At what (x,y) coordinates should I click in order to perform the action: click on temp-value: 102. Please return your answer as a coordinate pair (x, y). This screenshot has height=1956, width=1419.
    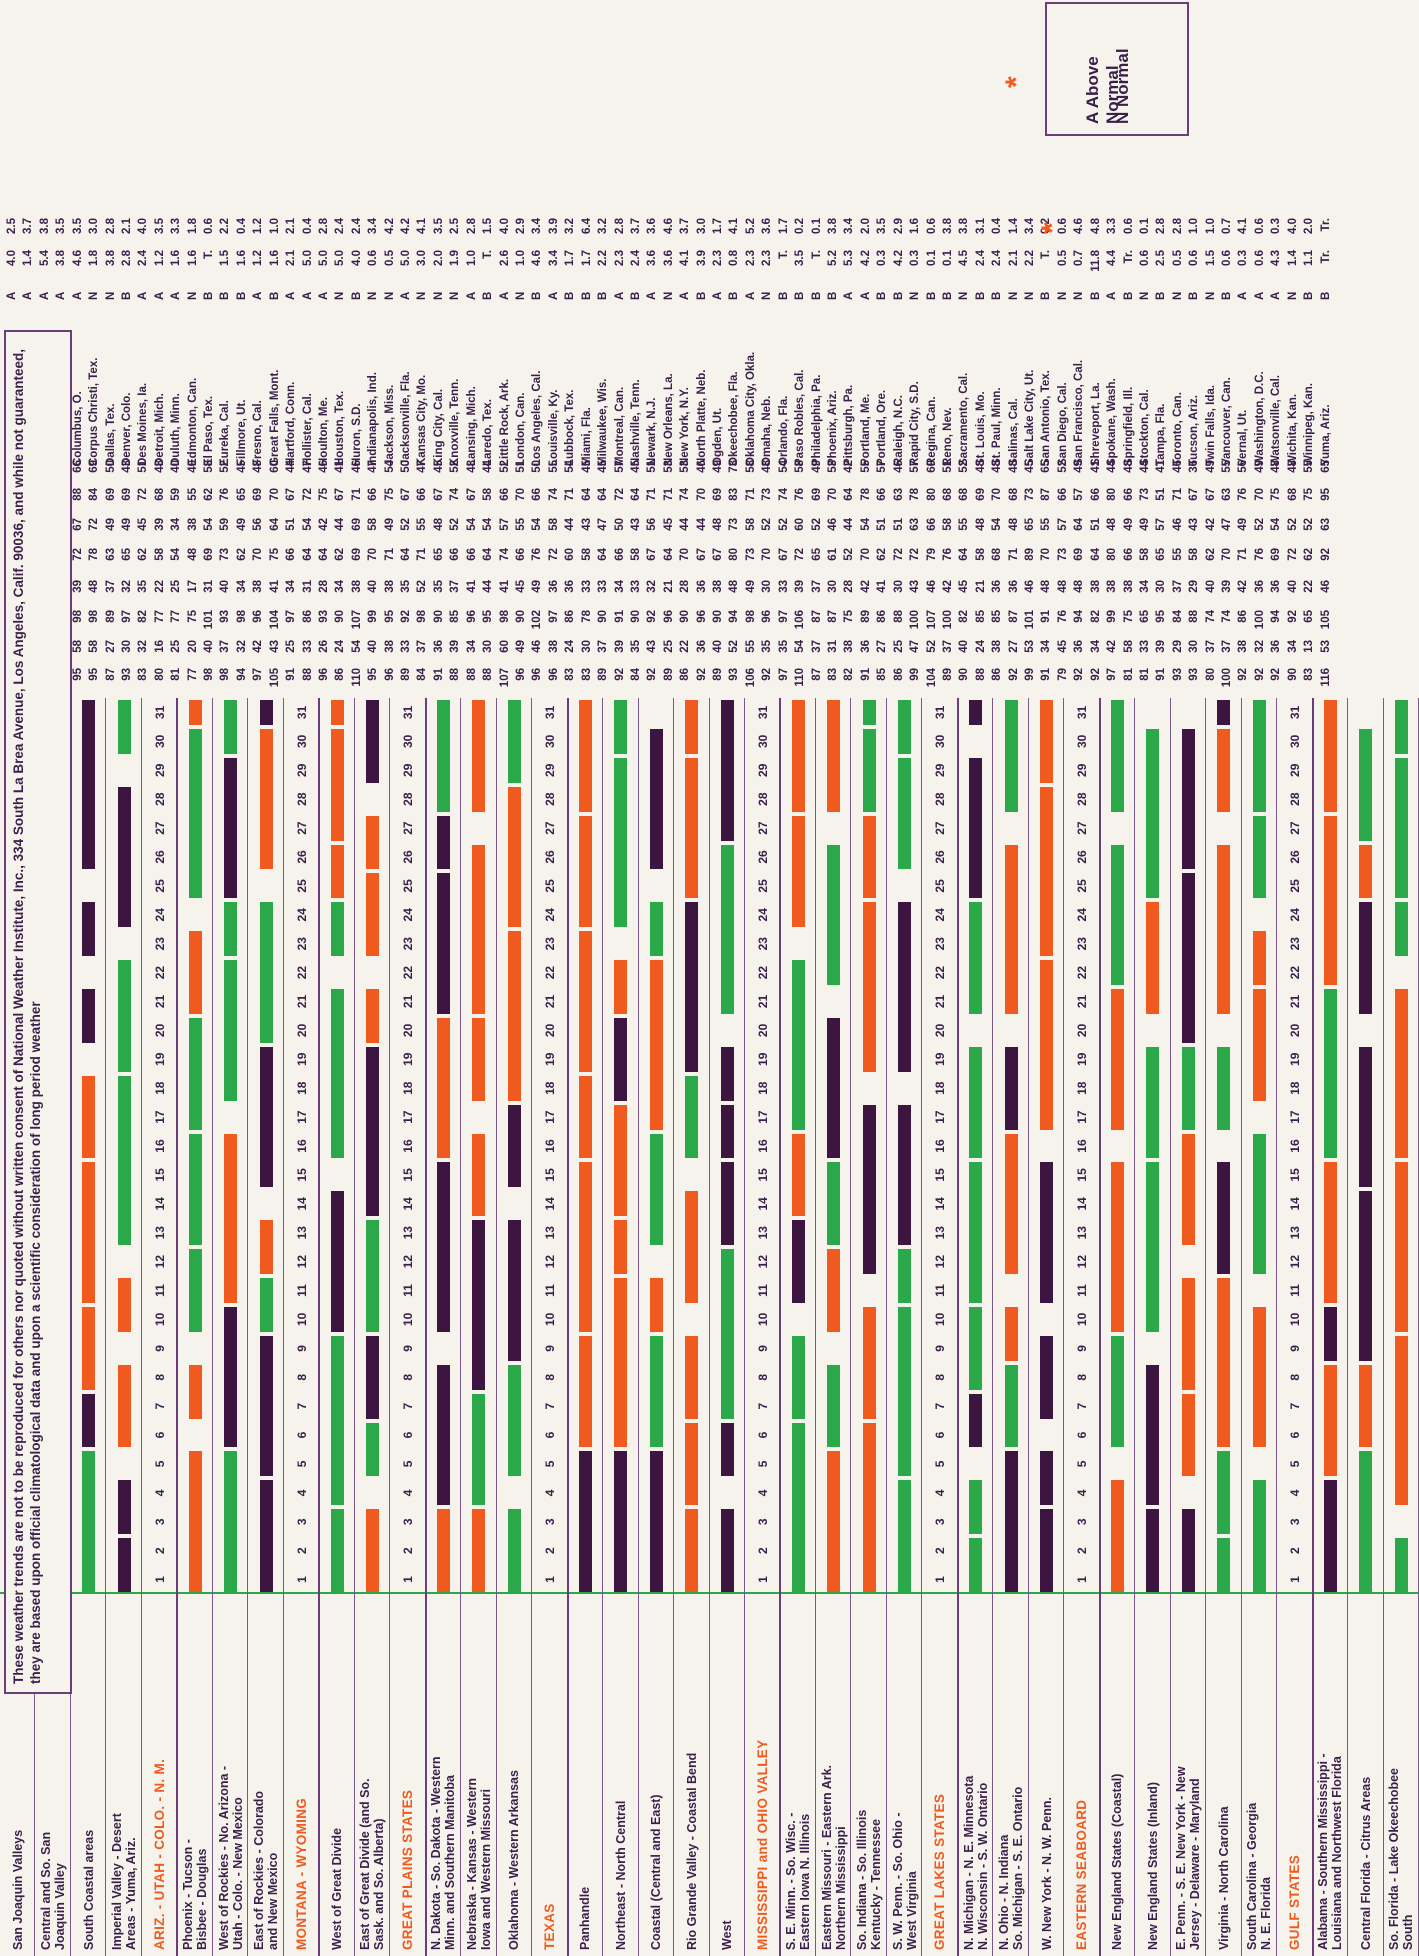
    Looking at the image, I should click on (537, 620).